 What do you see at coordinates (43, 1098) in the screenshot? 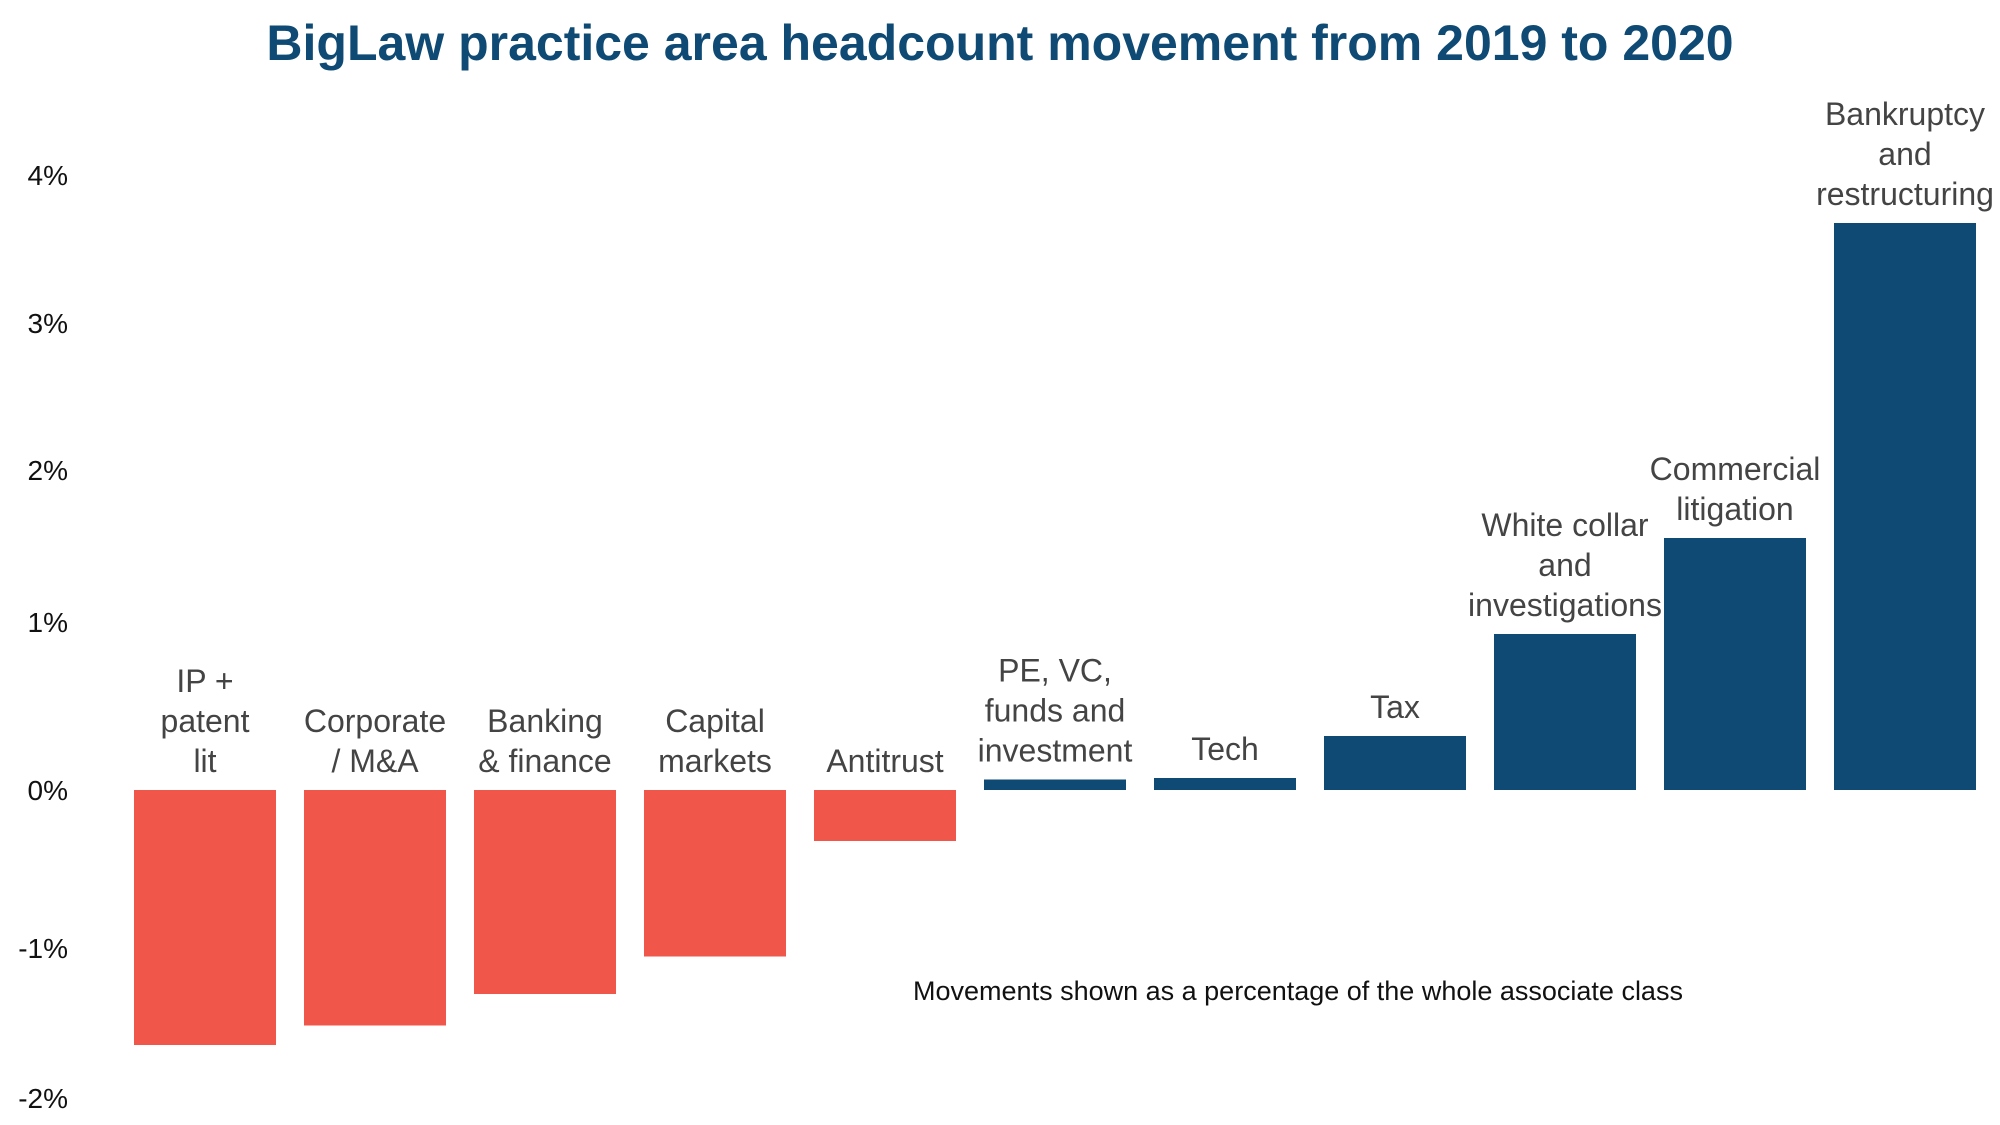
I see `y-tick-label: -2%` at bounding box center [43, 1098].